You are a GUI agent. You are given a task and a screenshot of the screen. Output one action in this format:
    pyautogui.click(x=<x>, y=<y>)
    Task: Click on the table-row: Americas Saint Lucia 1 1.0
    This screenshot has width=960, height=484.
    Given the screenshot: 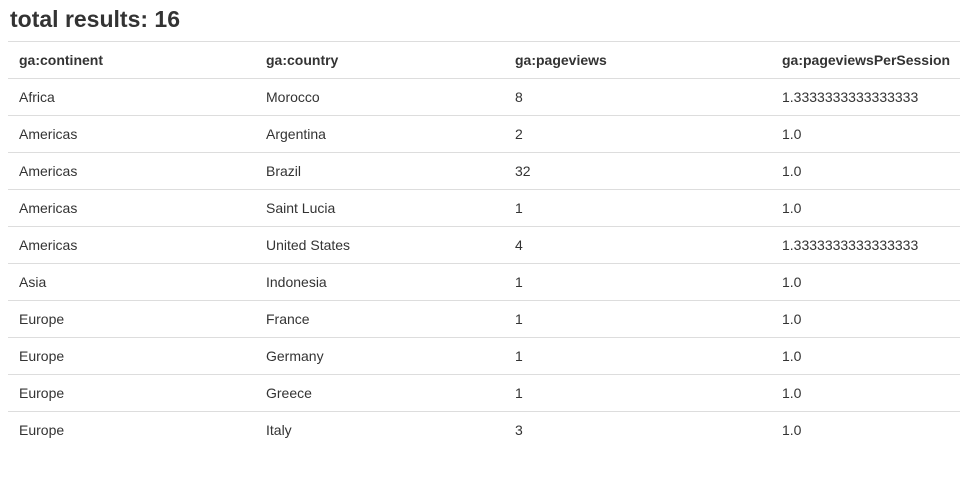 What is the action you would take?
    pyautogui.click(x=484, y=208)
    